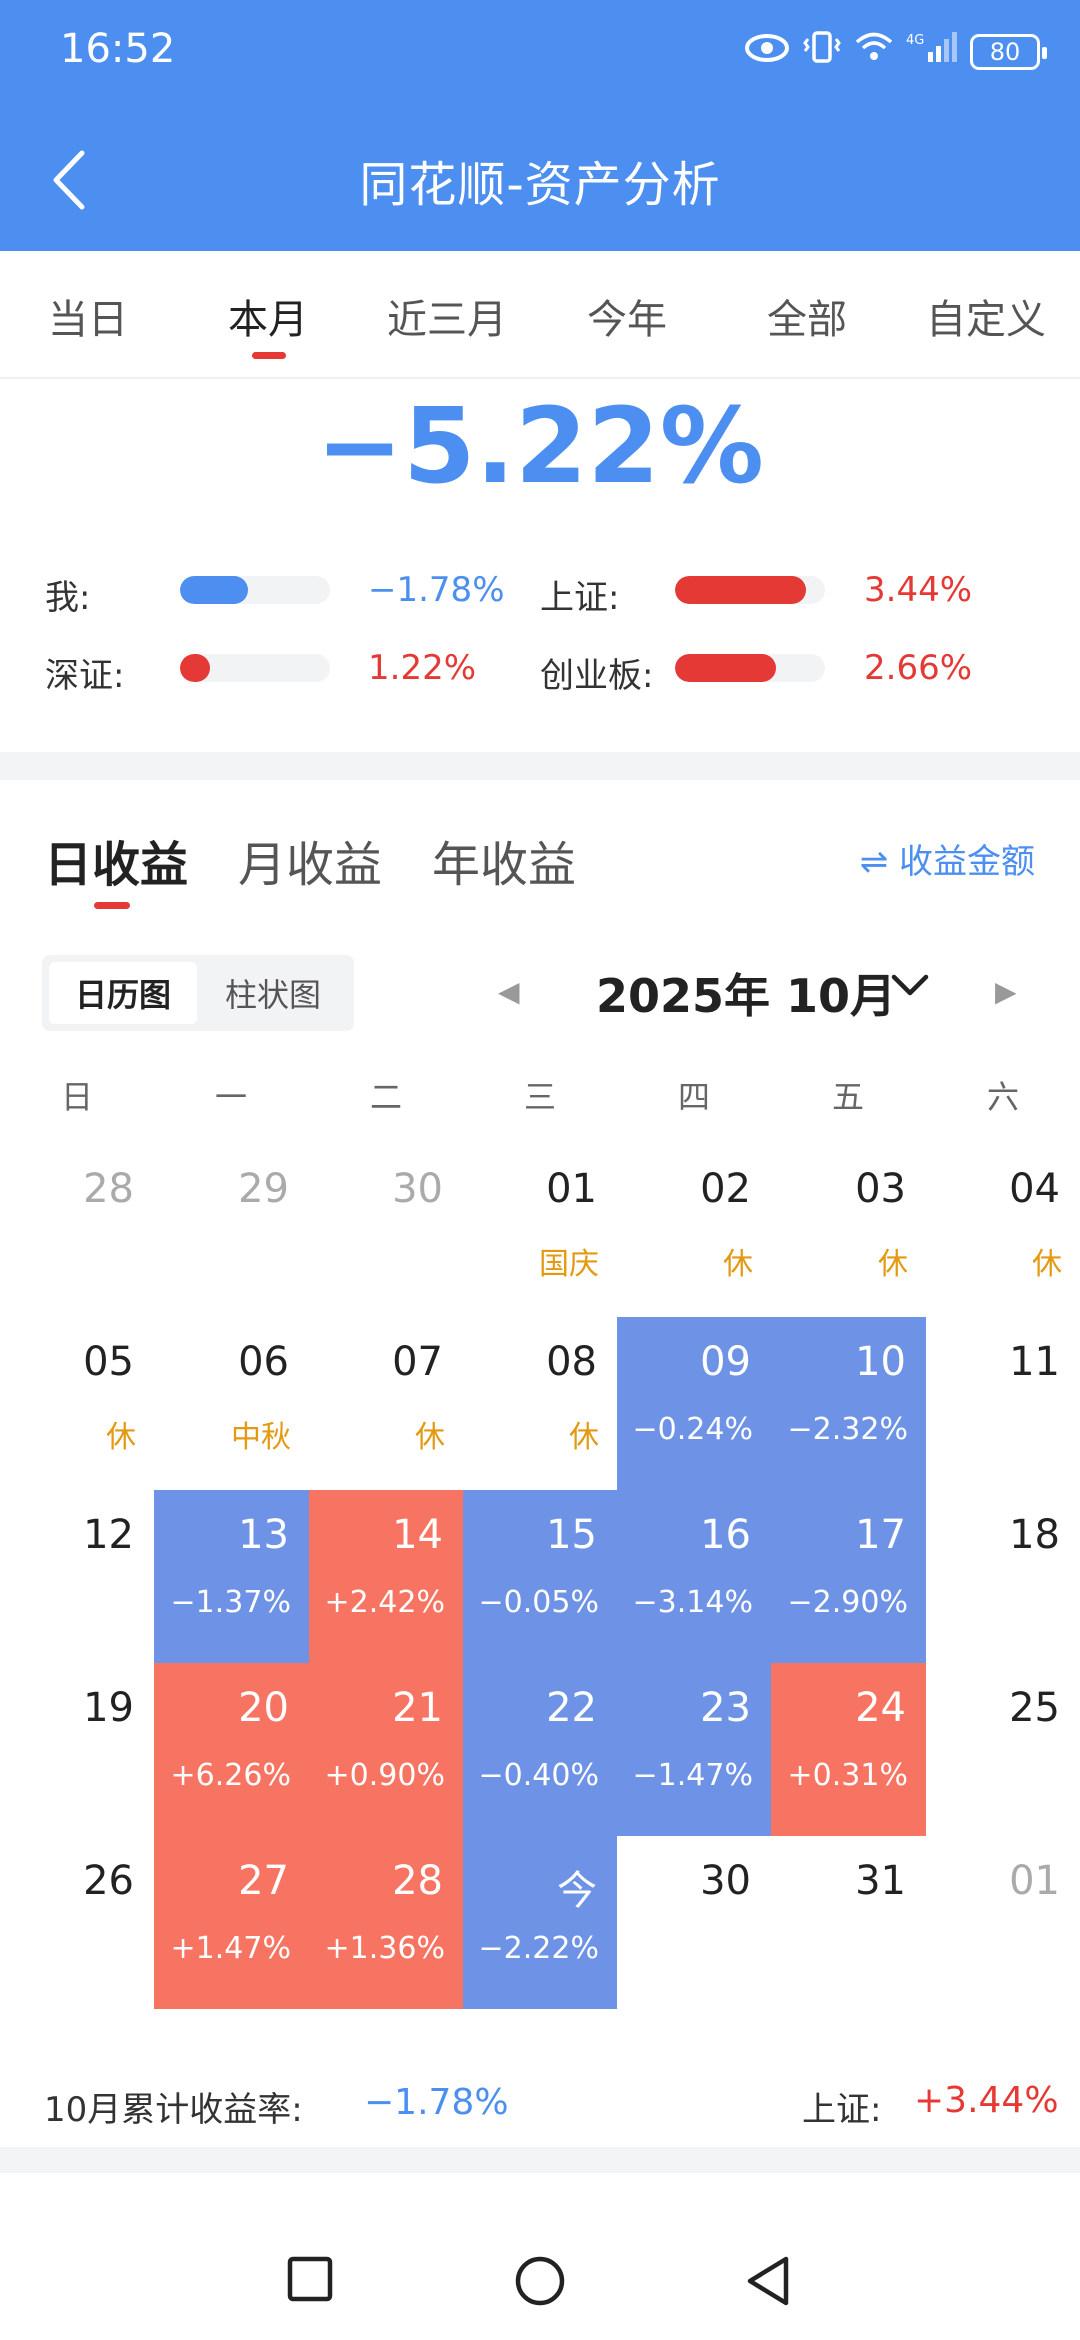 Image resolution: width=1080 pixels, height=2340 pixels. Describe the element at coordinates (540, 1230) in the screenshot. I see `calendar-day-cell: 01 国庆` at that location.